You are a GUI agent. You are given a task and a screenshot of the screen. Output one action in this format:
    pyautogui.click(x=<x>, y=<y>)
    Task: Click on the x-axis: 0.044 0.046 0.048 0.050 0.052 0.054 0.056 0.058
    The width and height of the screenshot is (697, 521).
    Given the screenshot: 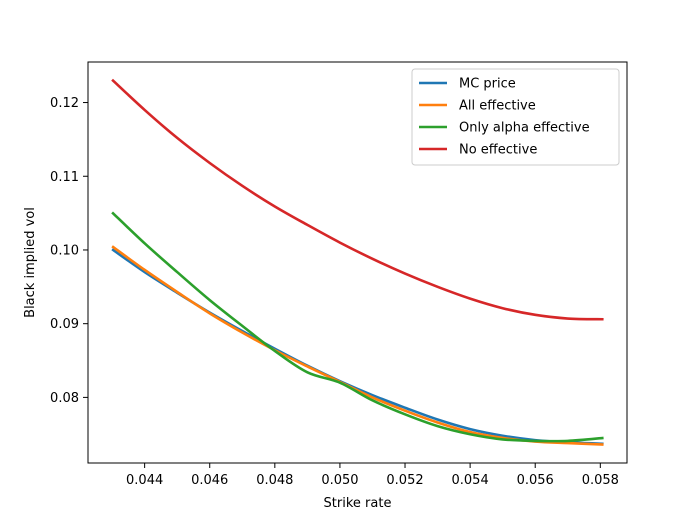 What is the action you would take?
    pyautogui.click(x=372, y=475)
    